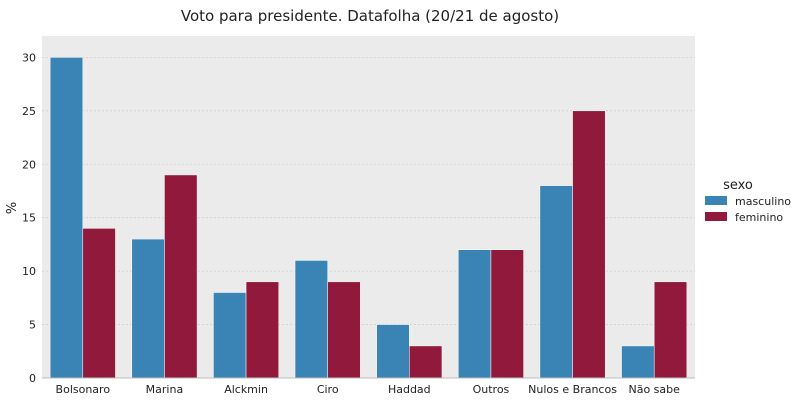  Describe the element at coordinates (29, 271) in the screenshot. I see `y-tick-label: 10` at that location.